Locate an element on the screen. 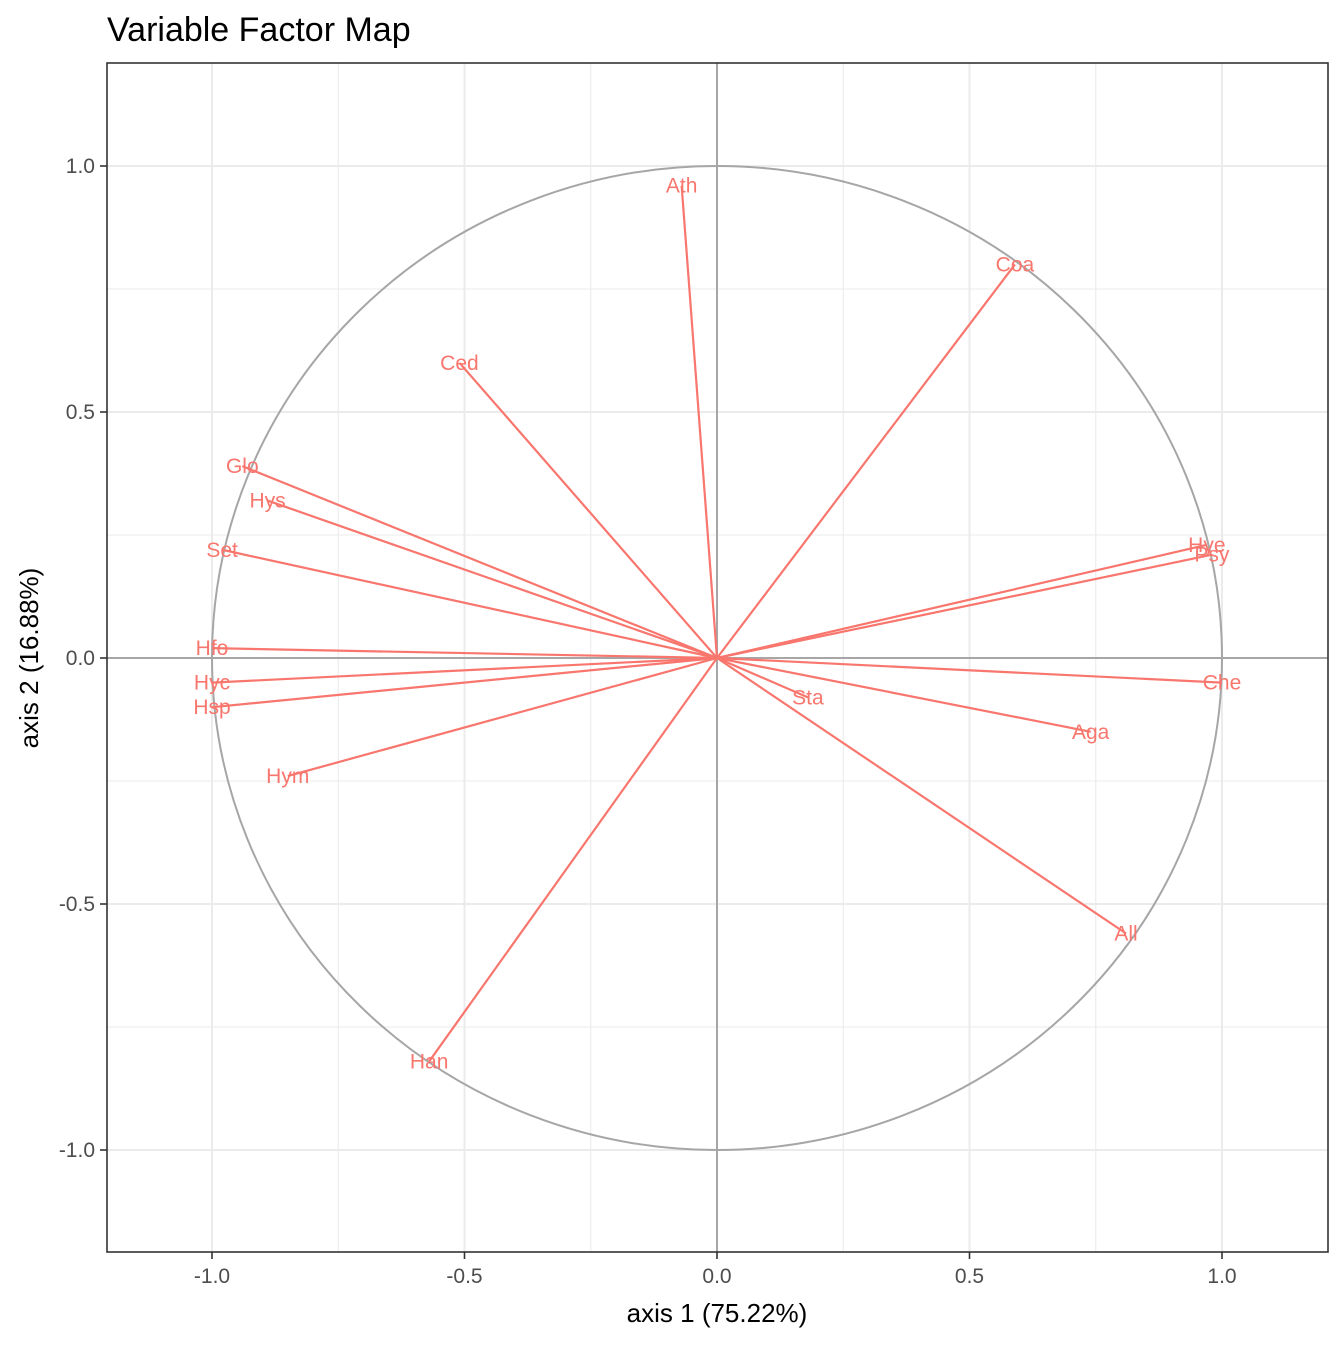 The image size is (1344, 1349). arrow-psy is located at coordinates (964, 606).